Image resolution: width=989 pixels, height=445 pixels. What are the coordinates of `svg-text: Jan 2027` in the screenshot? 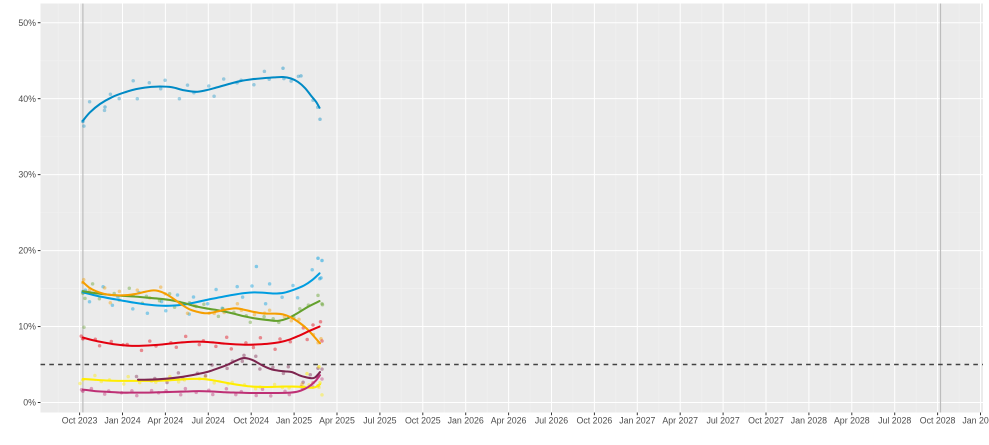 It's located at (637, 421).